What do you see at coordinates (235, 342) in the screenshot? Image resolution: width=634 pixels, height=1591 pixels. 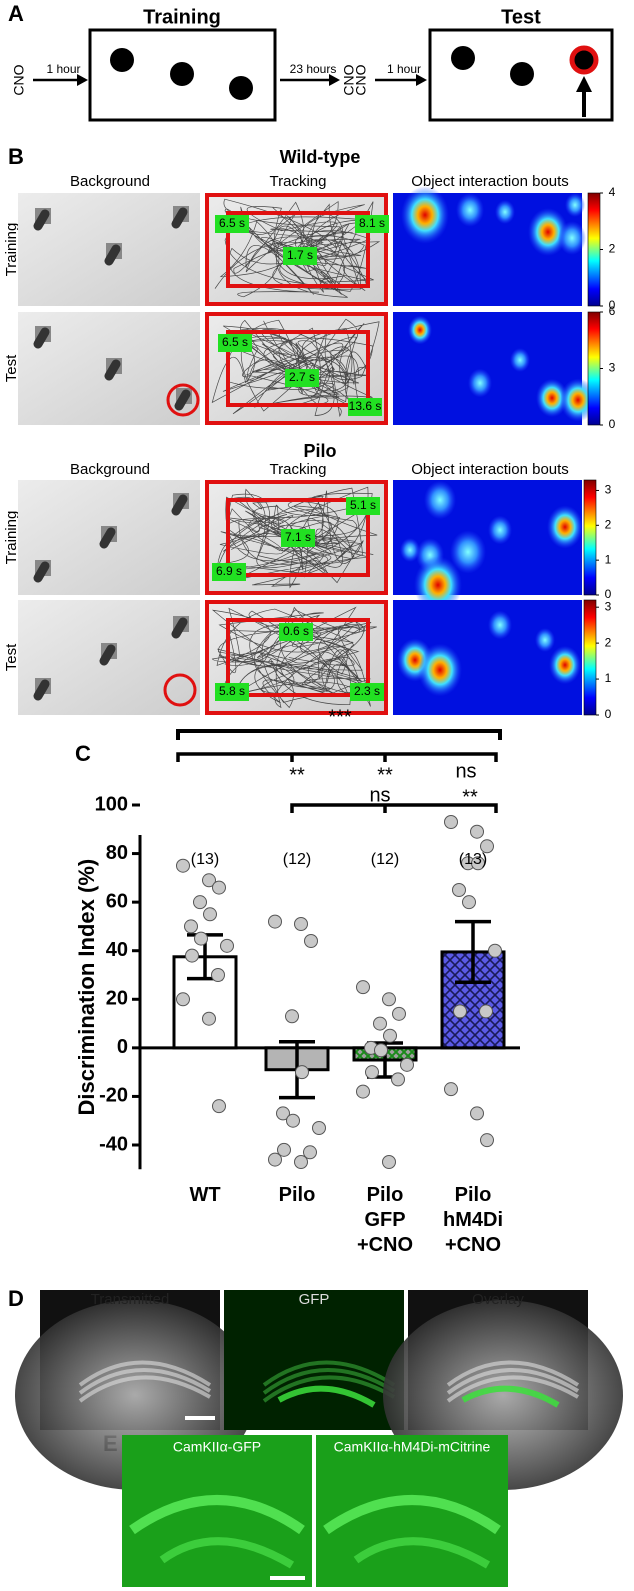 I see `time-label: 6.5 s` at bounding box center [235, 342].